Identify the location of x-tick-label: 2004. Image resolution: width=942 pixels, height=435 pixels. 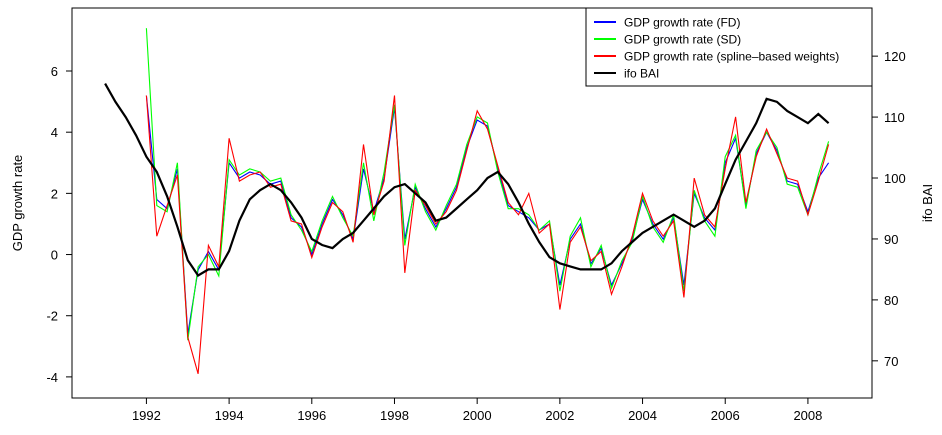
(642, 415).